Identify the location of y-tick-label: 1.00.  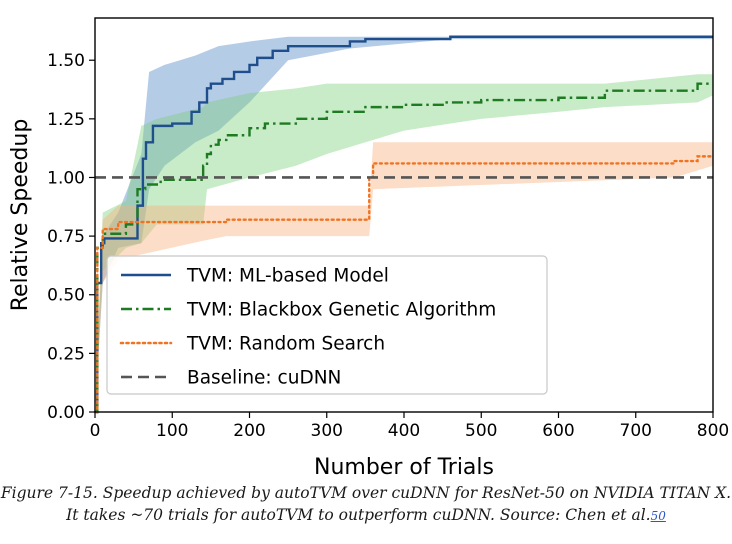
(66, 178).